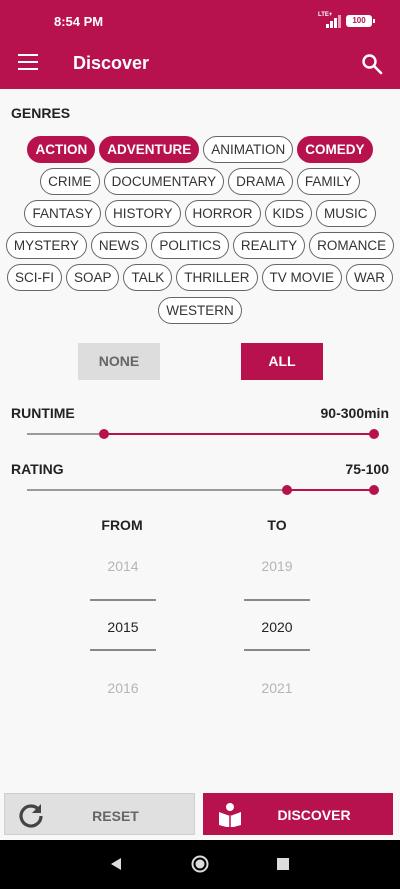 This screenshot has width=400, height=889. What do you see at coordinates (248, 149) in the screenshot?
I see `genre-chip-animation: ANIMATION` at bounding box center [248, 149].